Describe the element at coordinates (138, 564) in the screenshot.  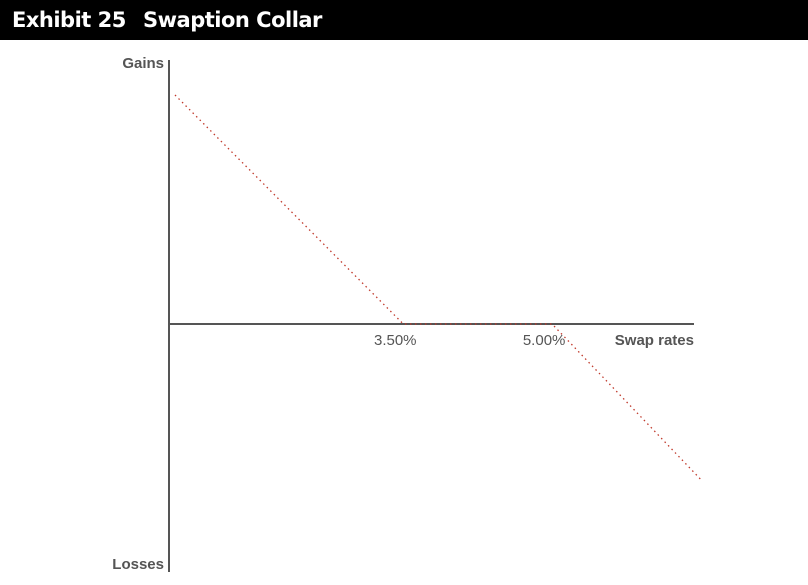
I see `y-axis-losses-label: Losses` at that location.